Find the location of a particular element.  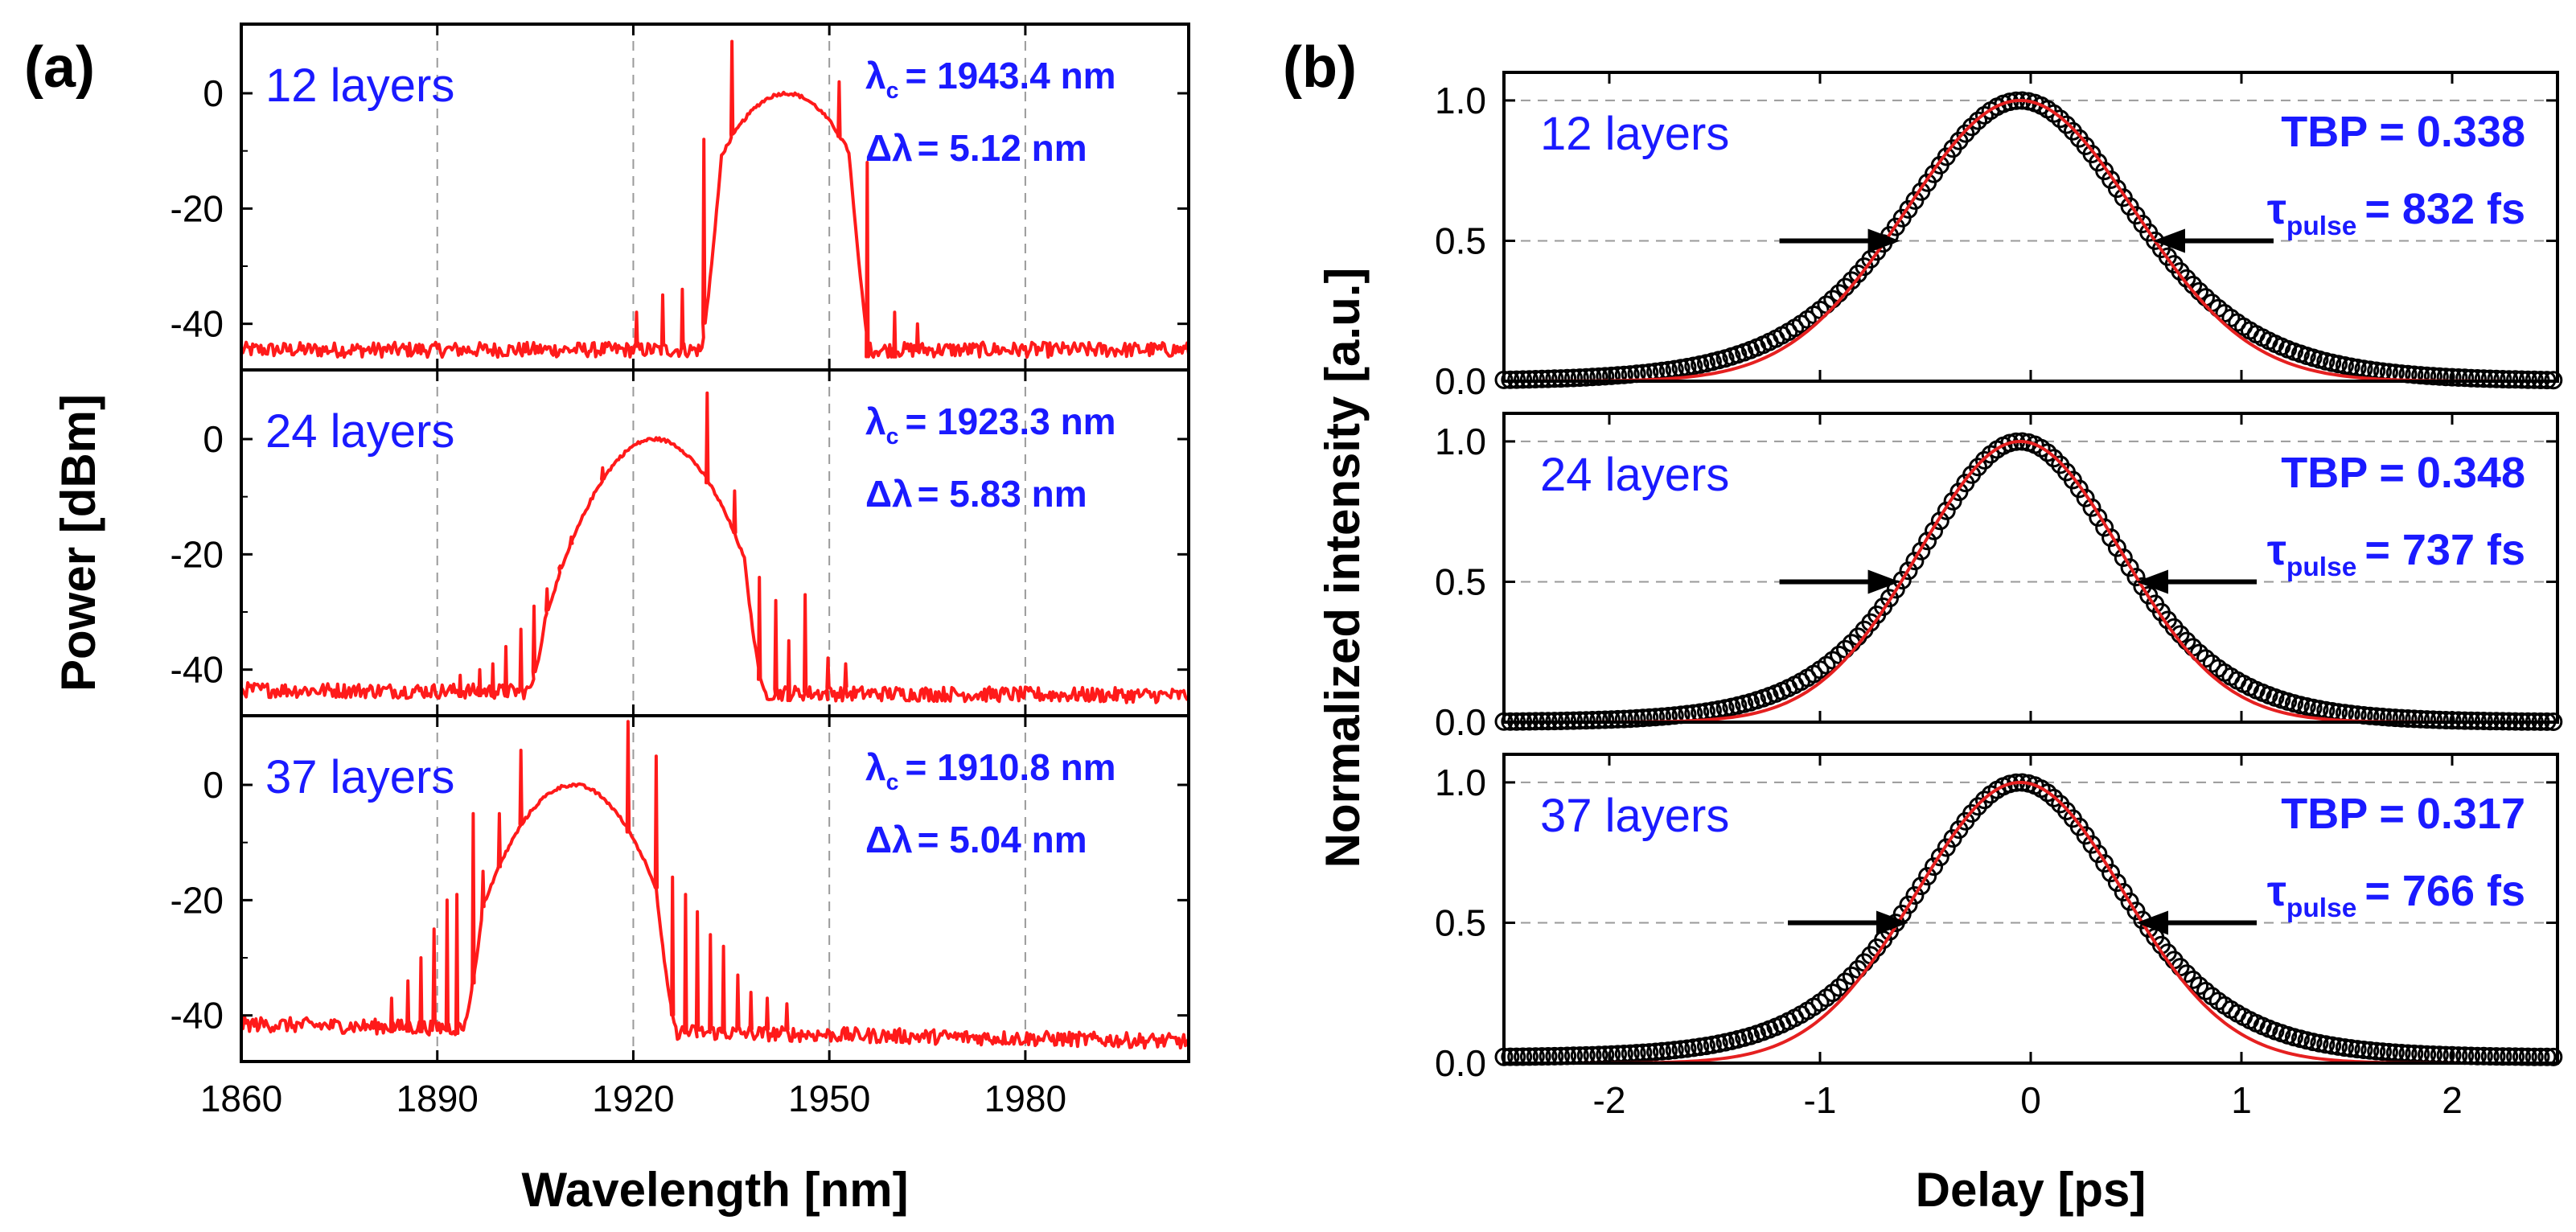

panel-b-y-tick-label: 0.5 is located at coordinates (1460, 240).